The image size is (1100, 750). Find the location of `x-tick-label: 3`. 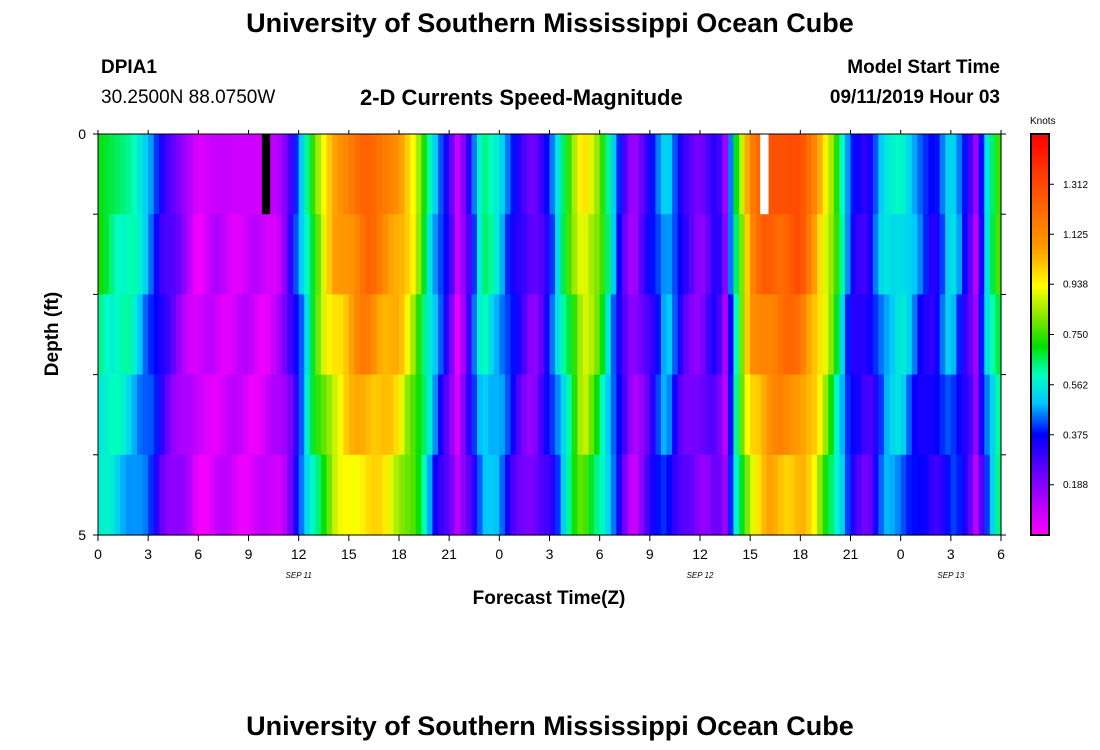

x-tick-label: 3 is located at coordinates (951, 554).